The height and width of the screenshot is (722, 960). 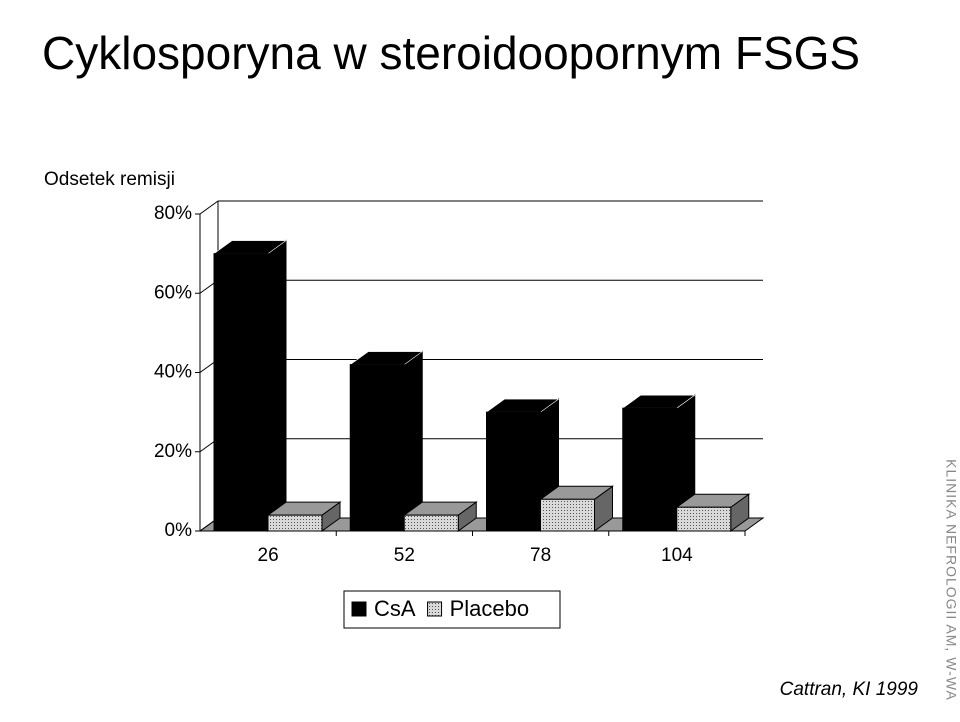 What do you see at coordinates (209, 207) in the screenshot?
I see `grid-diagonal` at bounding box center [209, 207].